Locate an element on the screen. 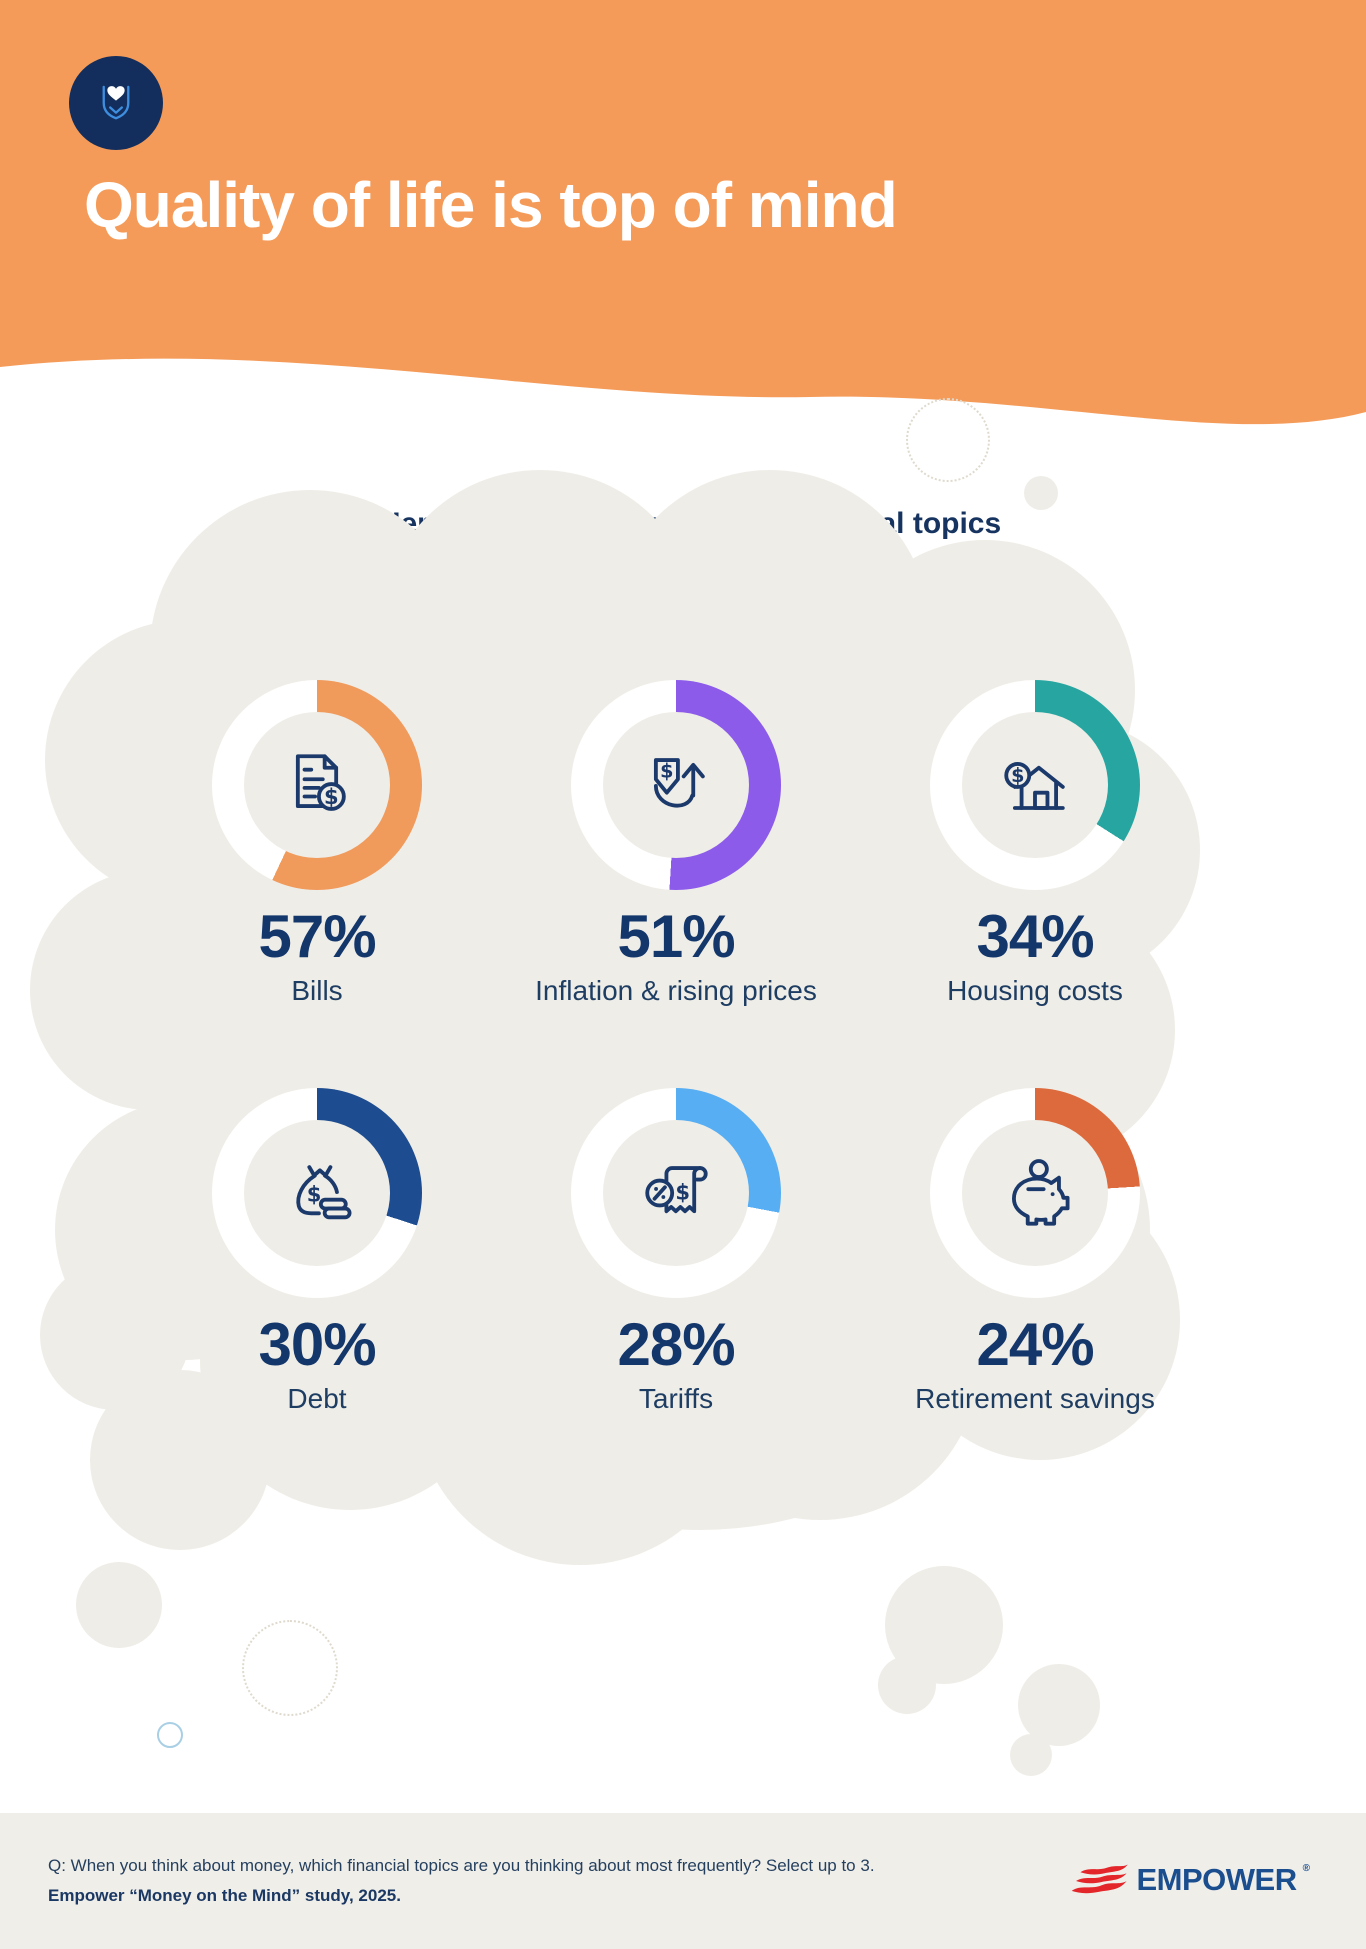 This screenshot has width=1366, height=1949. dotted-circle-top-right is located at coordinates (948, 440).